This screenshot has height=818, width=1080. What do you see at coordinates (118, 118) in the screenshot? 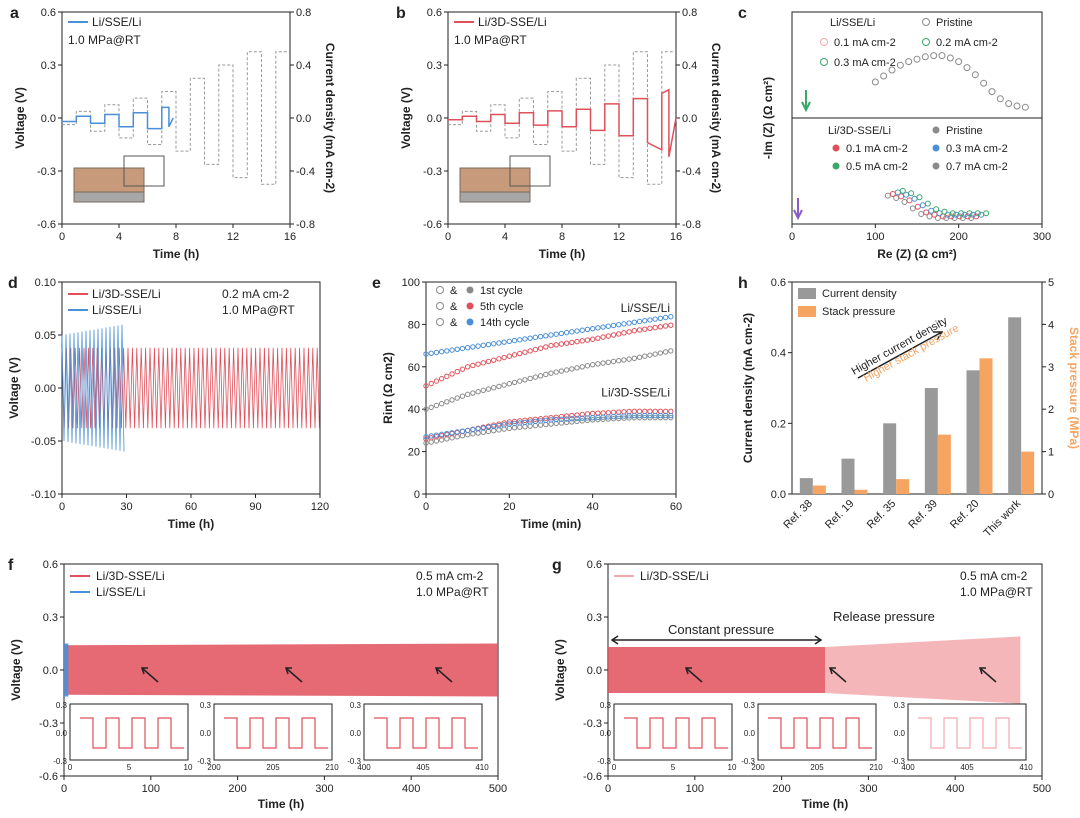
I see `voltage-trace` at bounding box center [118, 118].